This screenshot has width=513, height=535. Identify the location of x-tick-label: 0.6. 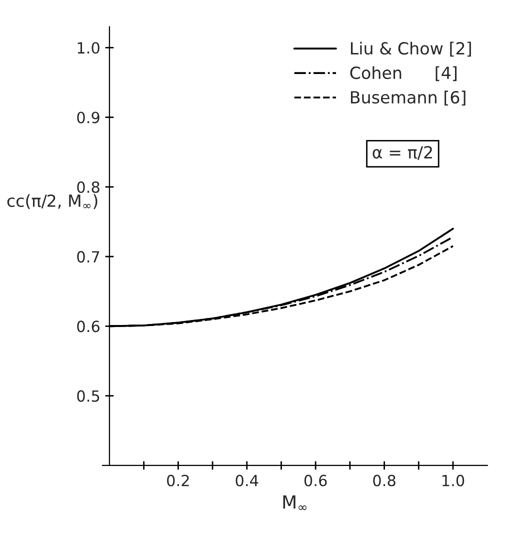
(315, 480).